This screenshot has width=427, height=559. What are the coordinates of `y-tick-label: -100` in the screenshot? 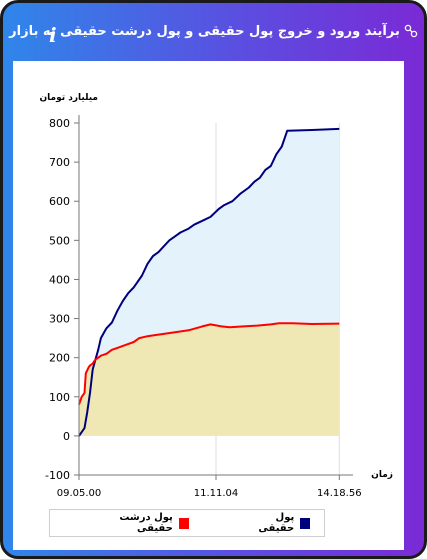 It's located at (57, 475).